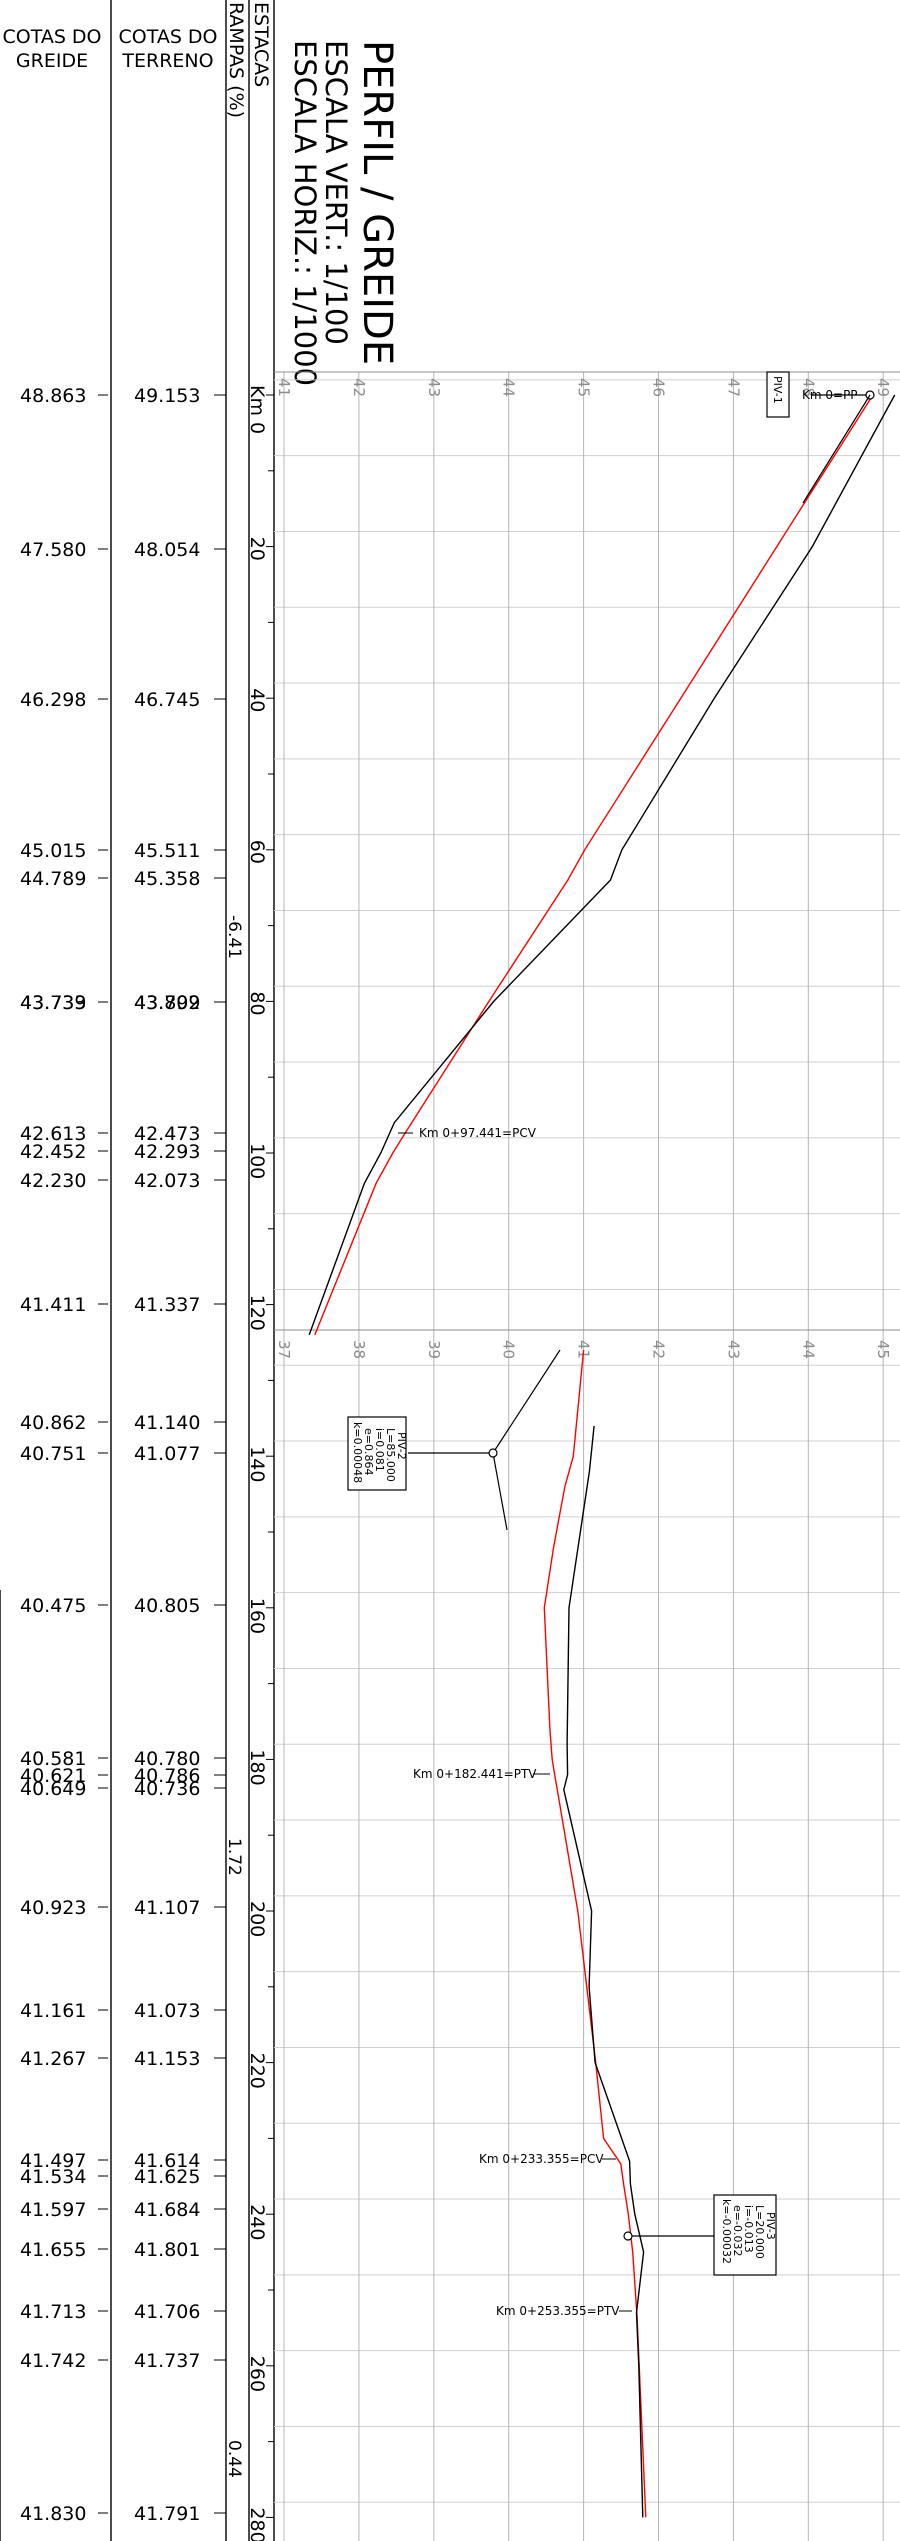  Describe the element at coordinates (167, 2059) in the screenshot. I see `cota-terreno-value: 41.153` at that location.